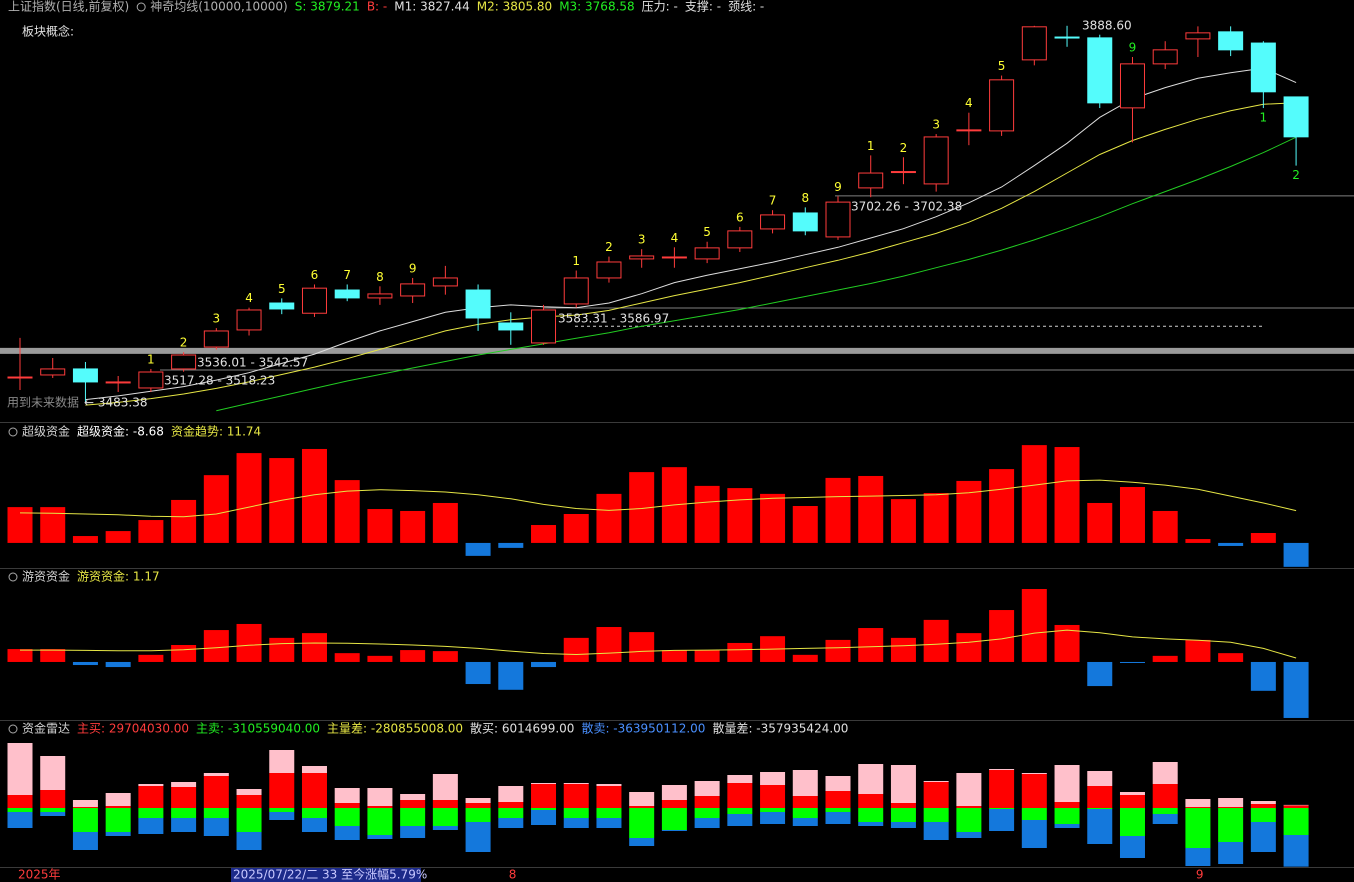  Describe the element at coordinates (252, 363) in the screenshot. I see `price-annotation: 3536.01 - 3542.57` at that location.